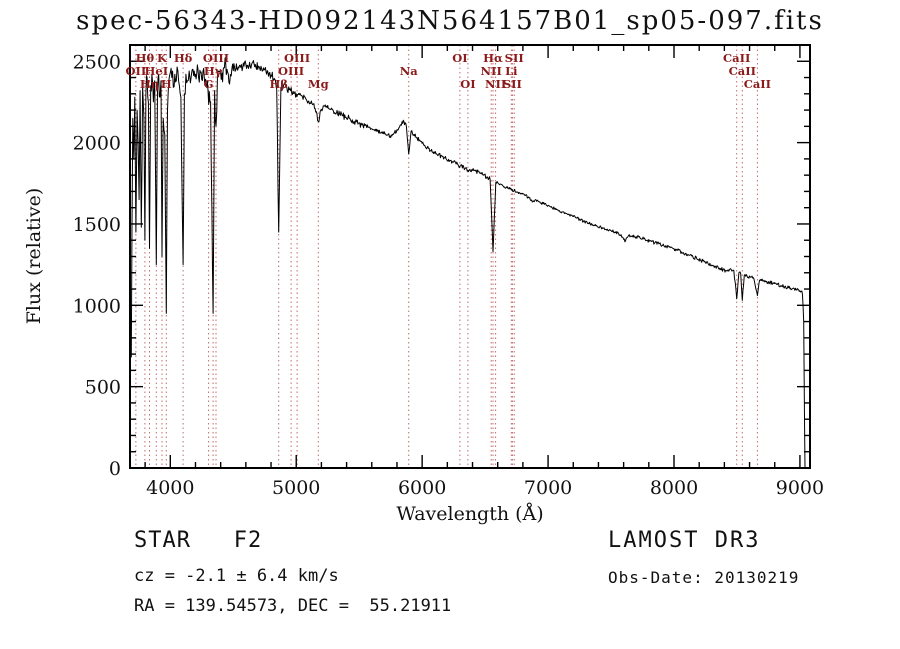 This screenshot has height=649, width=900. Describe the element at coordinates (236, 576) in the screenshot. I see `radial-velocity-text: cz = -2.1 ± 6.4 km/s` at that location.